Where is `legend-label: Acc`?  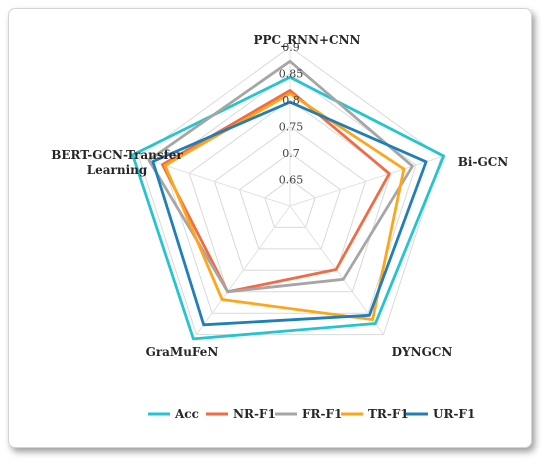
legend-label: Acc is located at coordinates (186, 414).